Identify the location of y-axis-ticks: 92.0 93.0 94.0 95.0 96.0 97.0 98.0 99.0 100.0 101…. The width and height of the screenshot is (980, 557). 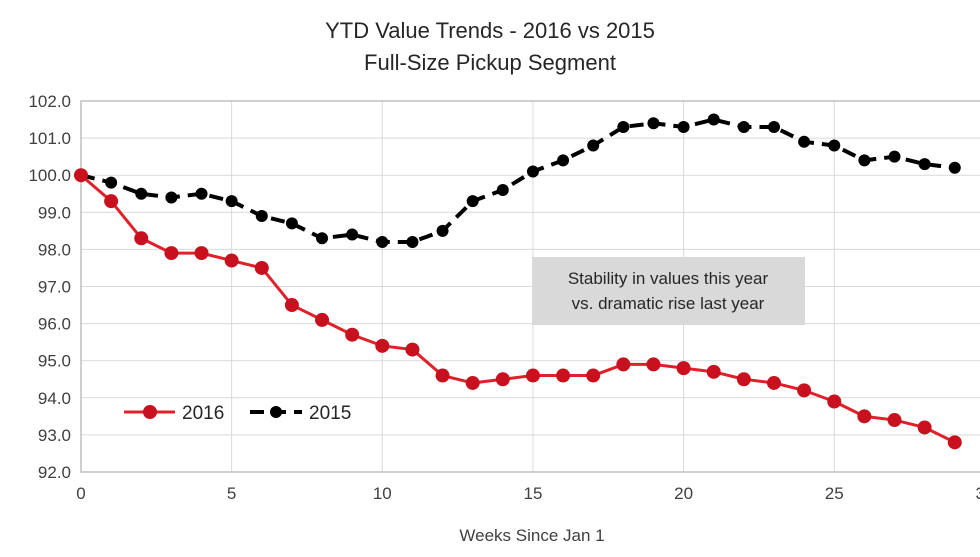
(49, 287).